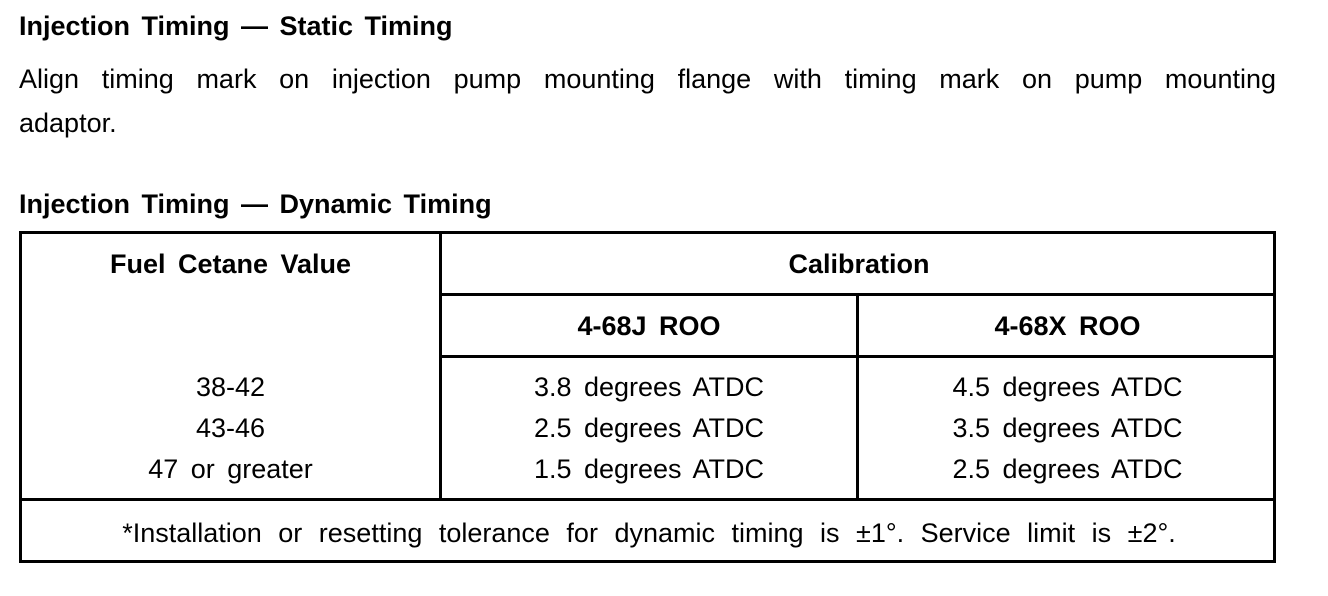 The width and height of the screenshot is (1328, 596). What do you see at coordinates (230, 428) in the screenshot?
I see `table-cell: 43-46` at bounding box center [230, 428].